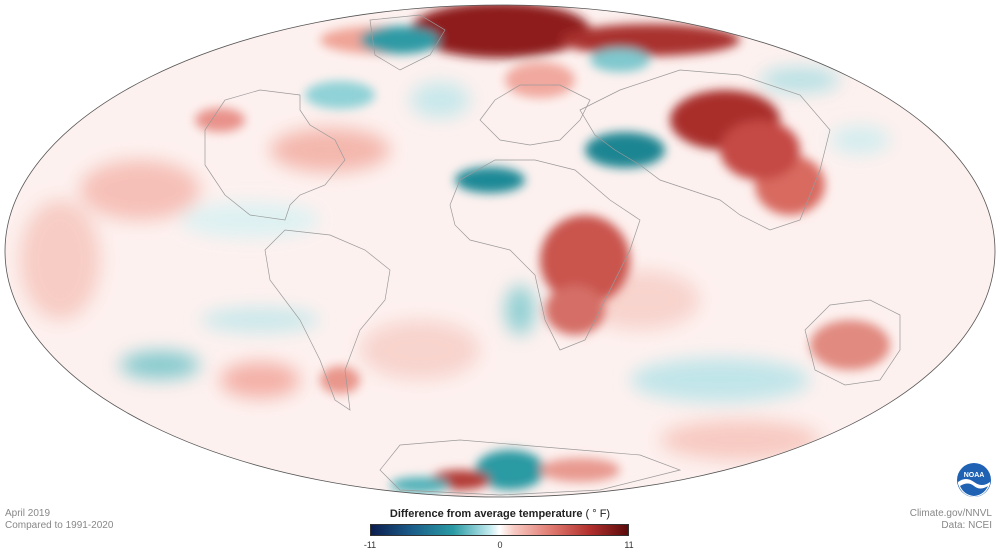  I want to click on map-date: April 2019, so click(28, 513).